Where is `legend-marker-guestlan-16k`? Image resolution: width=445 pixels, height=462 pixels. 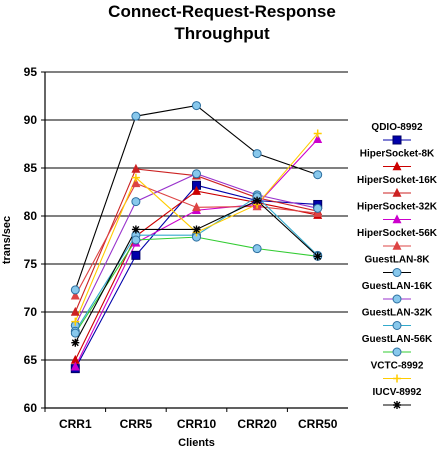
legend-marker-guestlan-16k is located at coordinates (397, 299).